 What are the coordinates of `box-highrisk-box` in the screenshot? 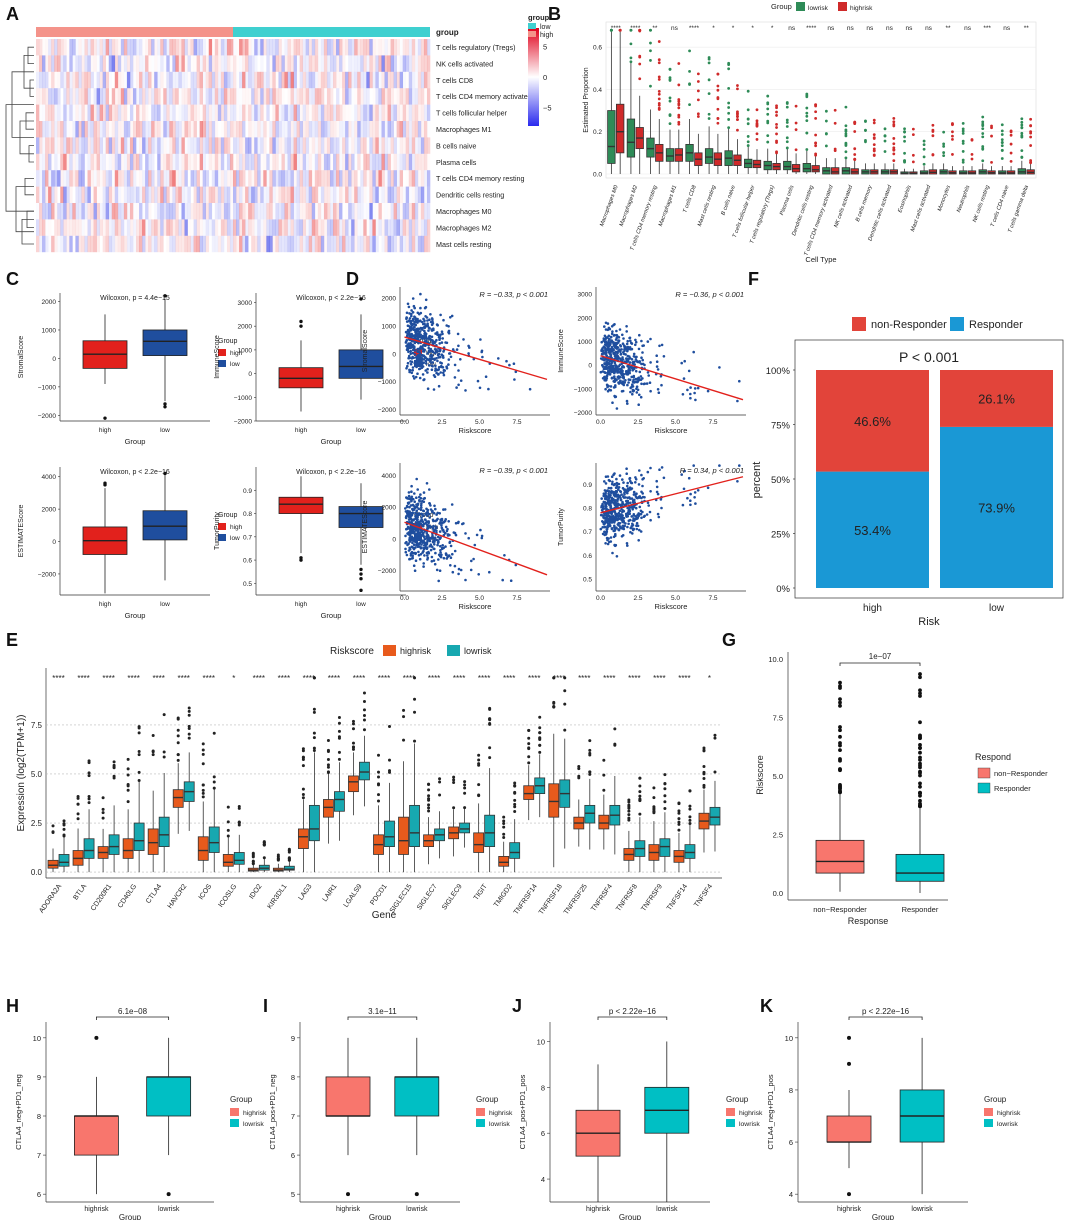 It's located at (835, 171).